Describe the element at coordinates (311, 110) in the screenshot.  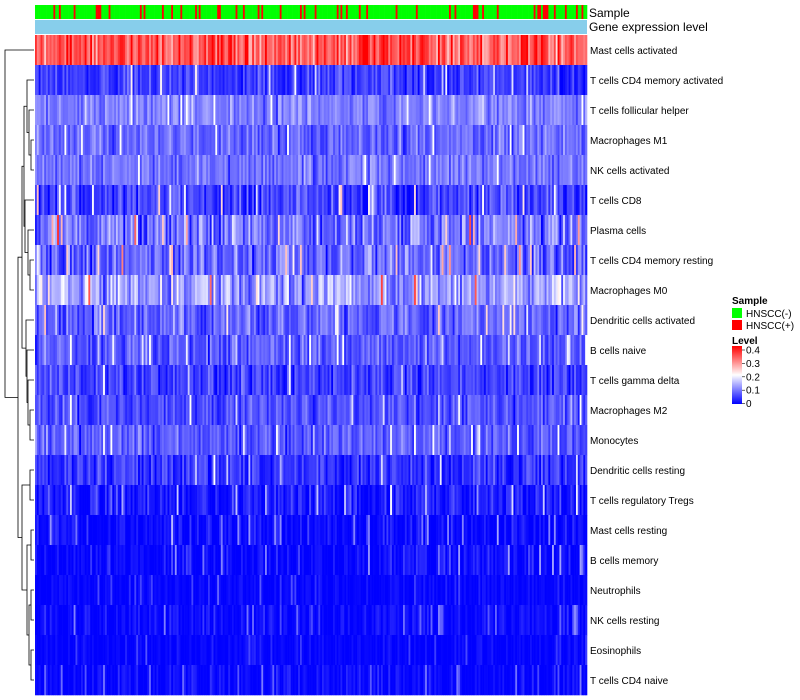
I see `heatmap-row` at that location.